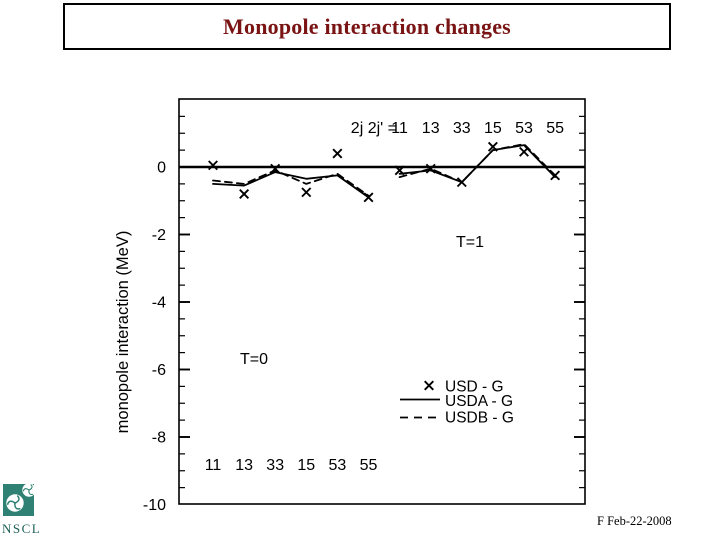 The image size is (720, 540). Describe the element at coordinates (474, 387) in the screenshot. I see `legend-label-usd: USD - G` at that location.